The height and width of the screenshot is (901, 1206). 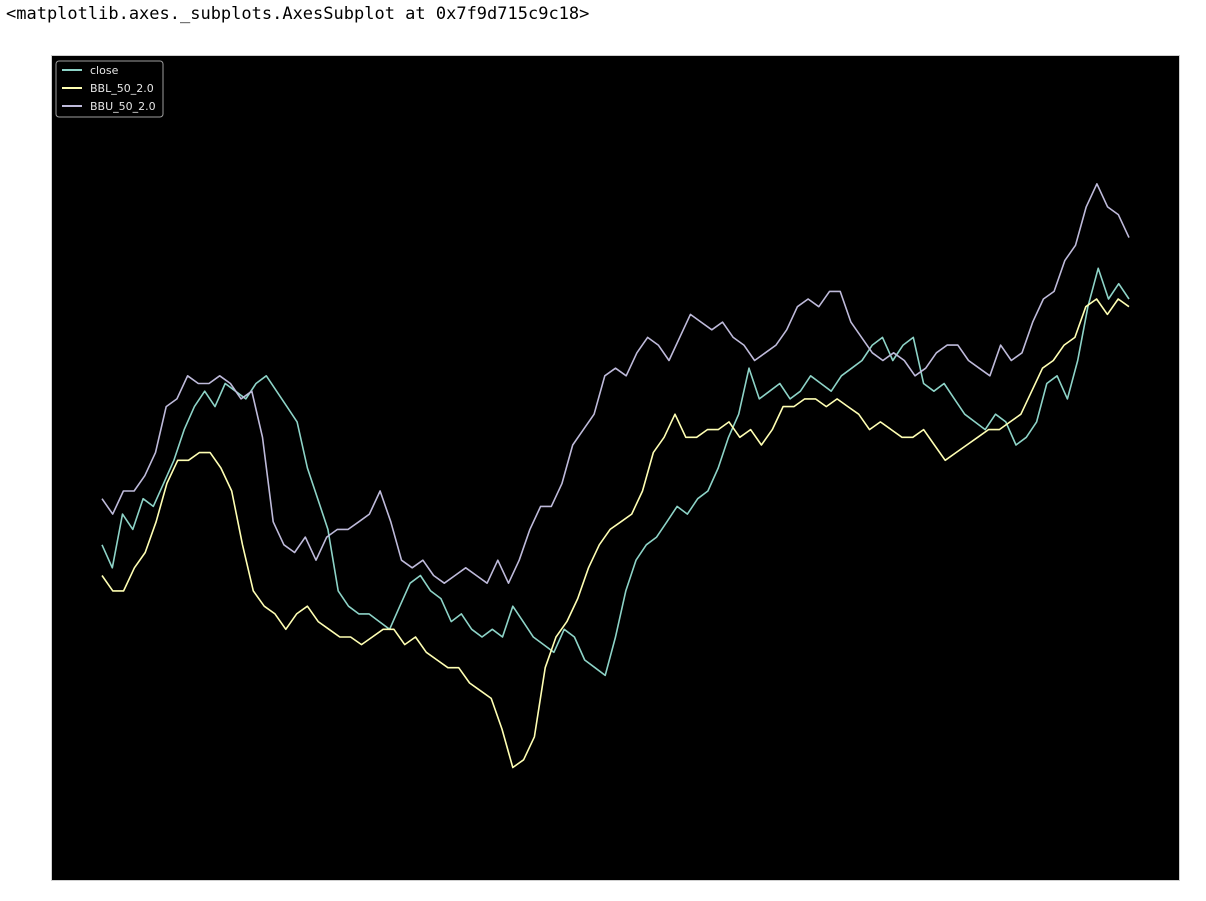 I want to click on legend: close BBL_50_2.0 BBU_50_2.0, so click(x=109, y=89).